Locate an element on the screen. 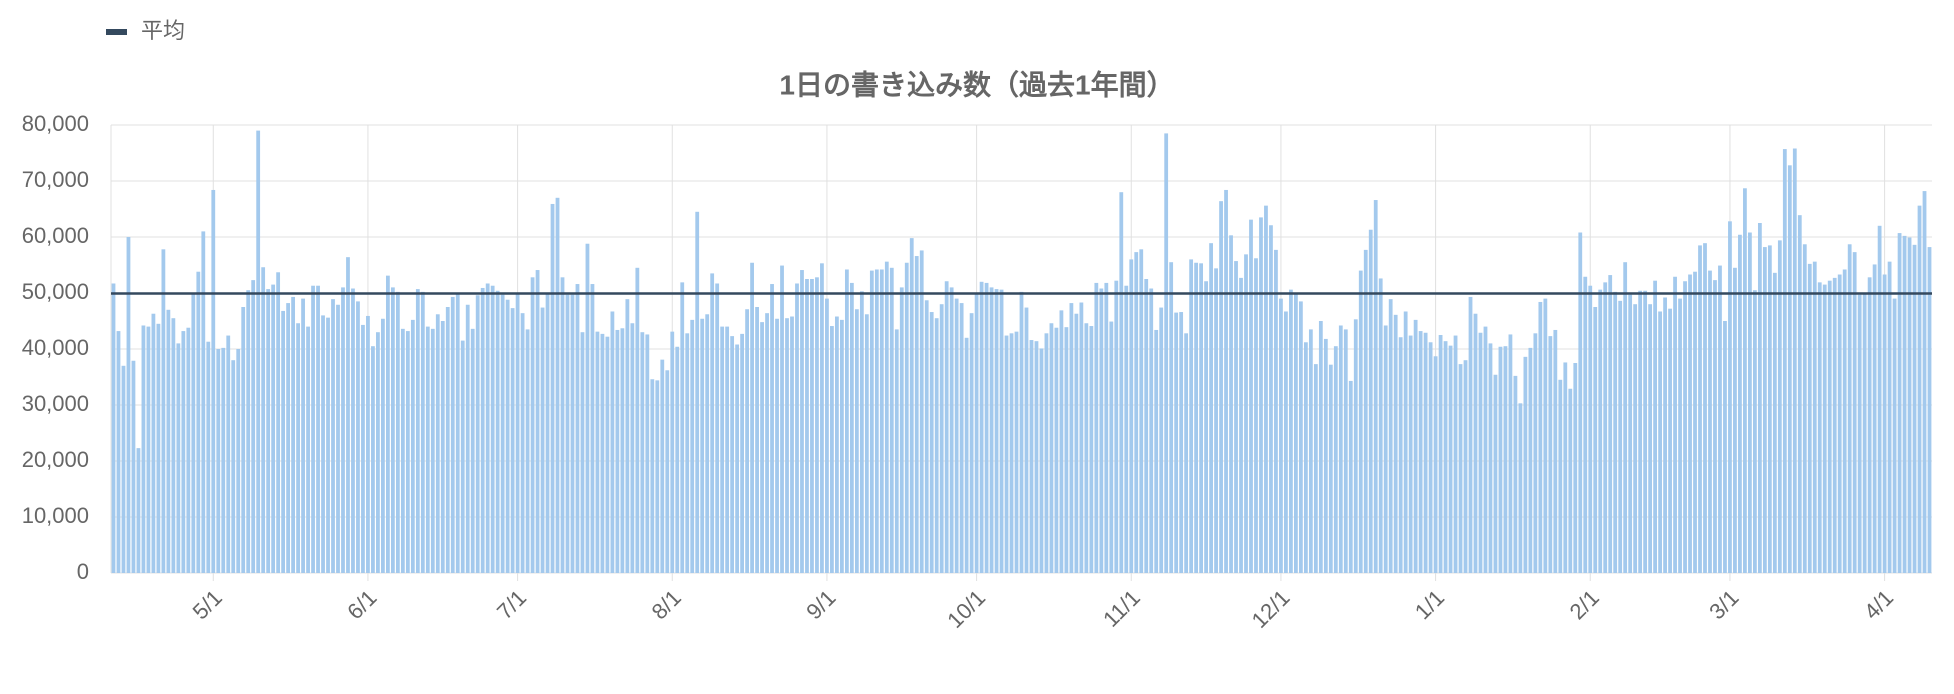 This screenshot has width=1954, height=694. chart-title: 1日の書き込み数（過去1年間） is located at coordinates (976, 84).